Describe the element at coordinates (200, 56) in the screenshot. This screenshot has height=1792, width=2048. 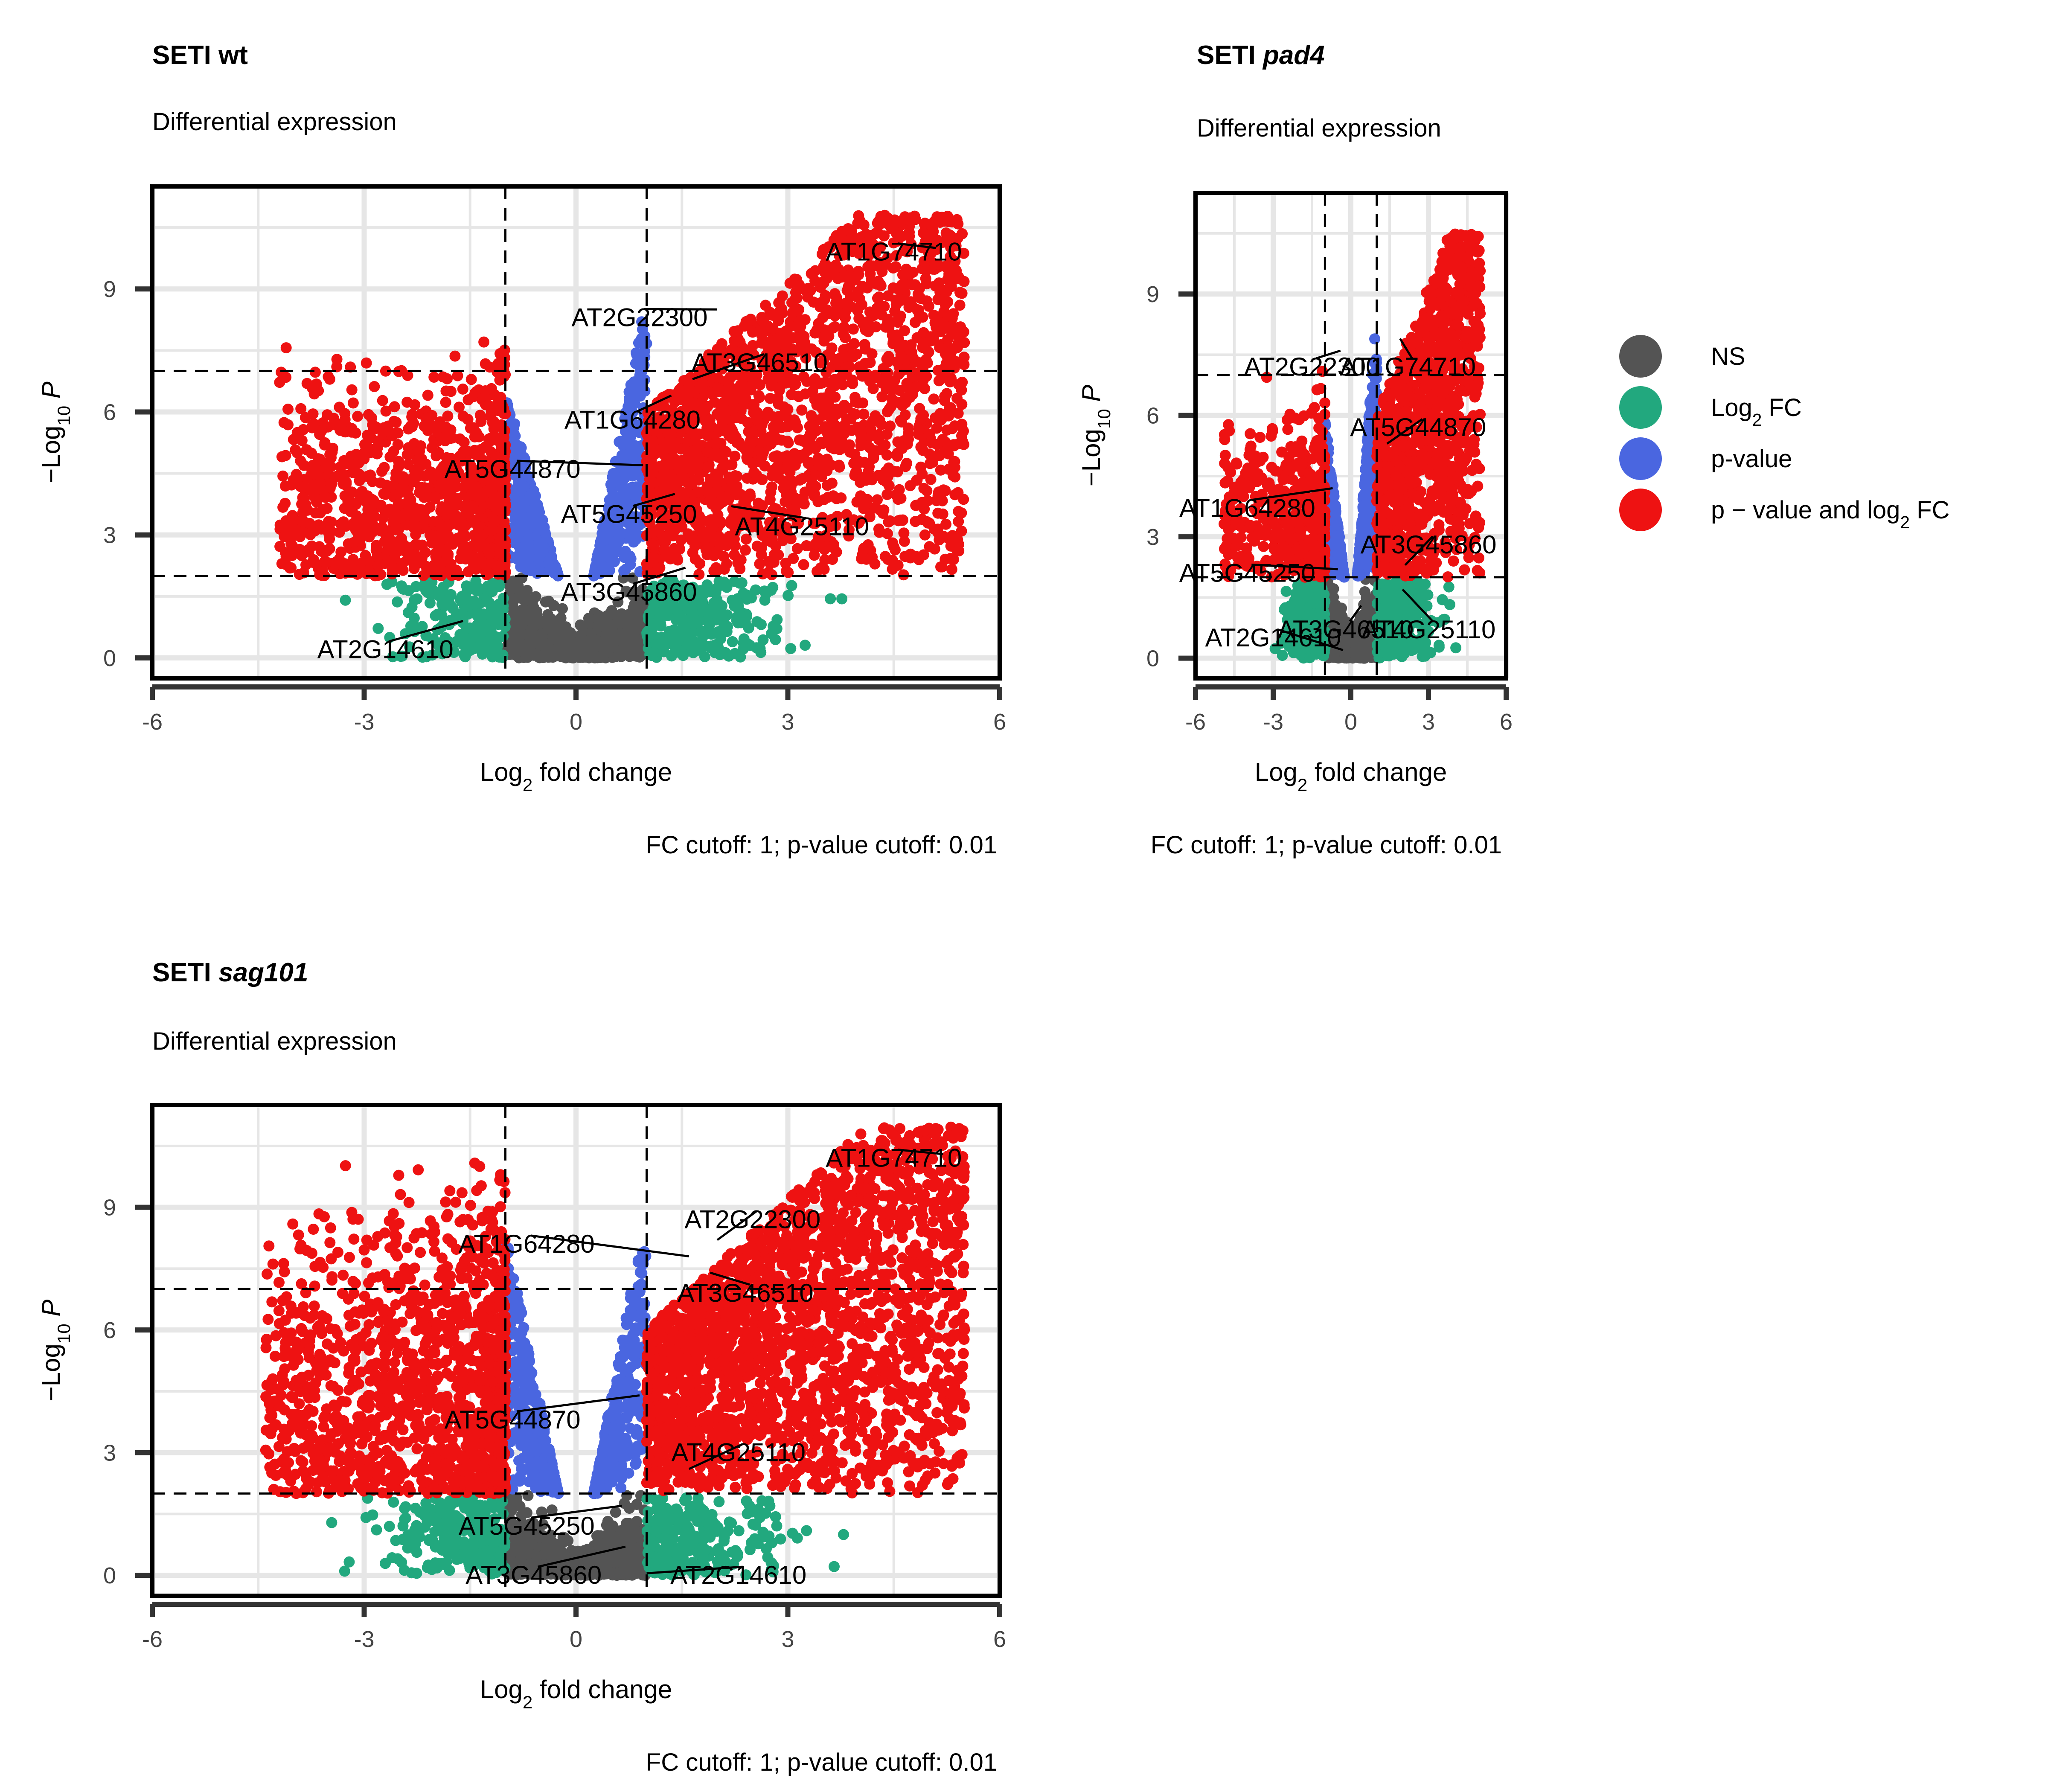
I see `chart-title: SETI wt` at that location.